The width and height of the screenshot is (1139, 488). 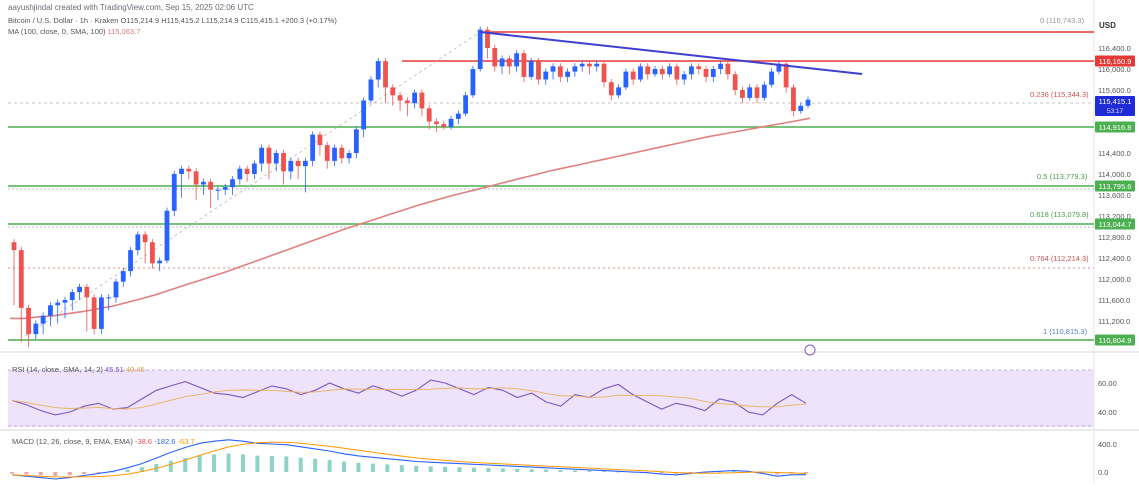 What do you see at coordinates (1115, 61) in the screenshot?
I see `resistance-badge: 116,160.9` at bounding box center [1115, 61].